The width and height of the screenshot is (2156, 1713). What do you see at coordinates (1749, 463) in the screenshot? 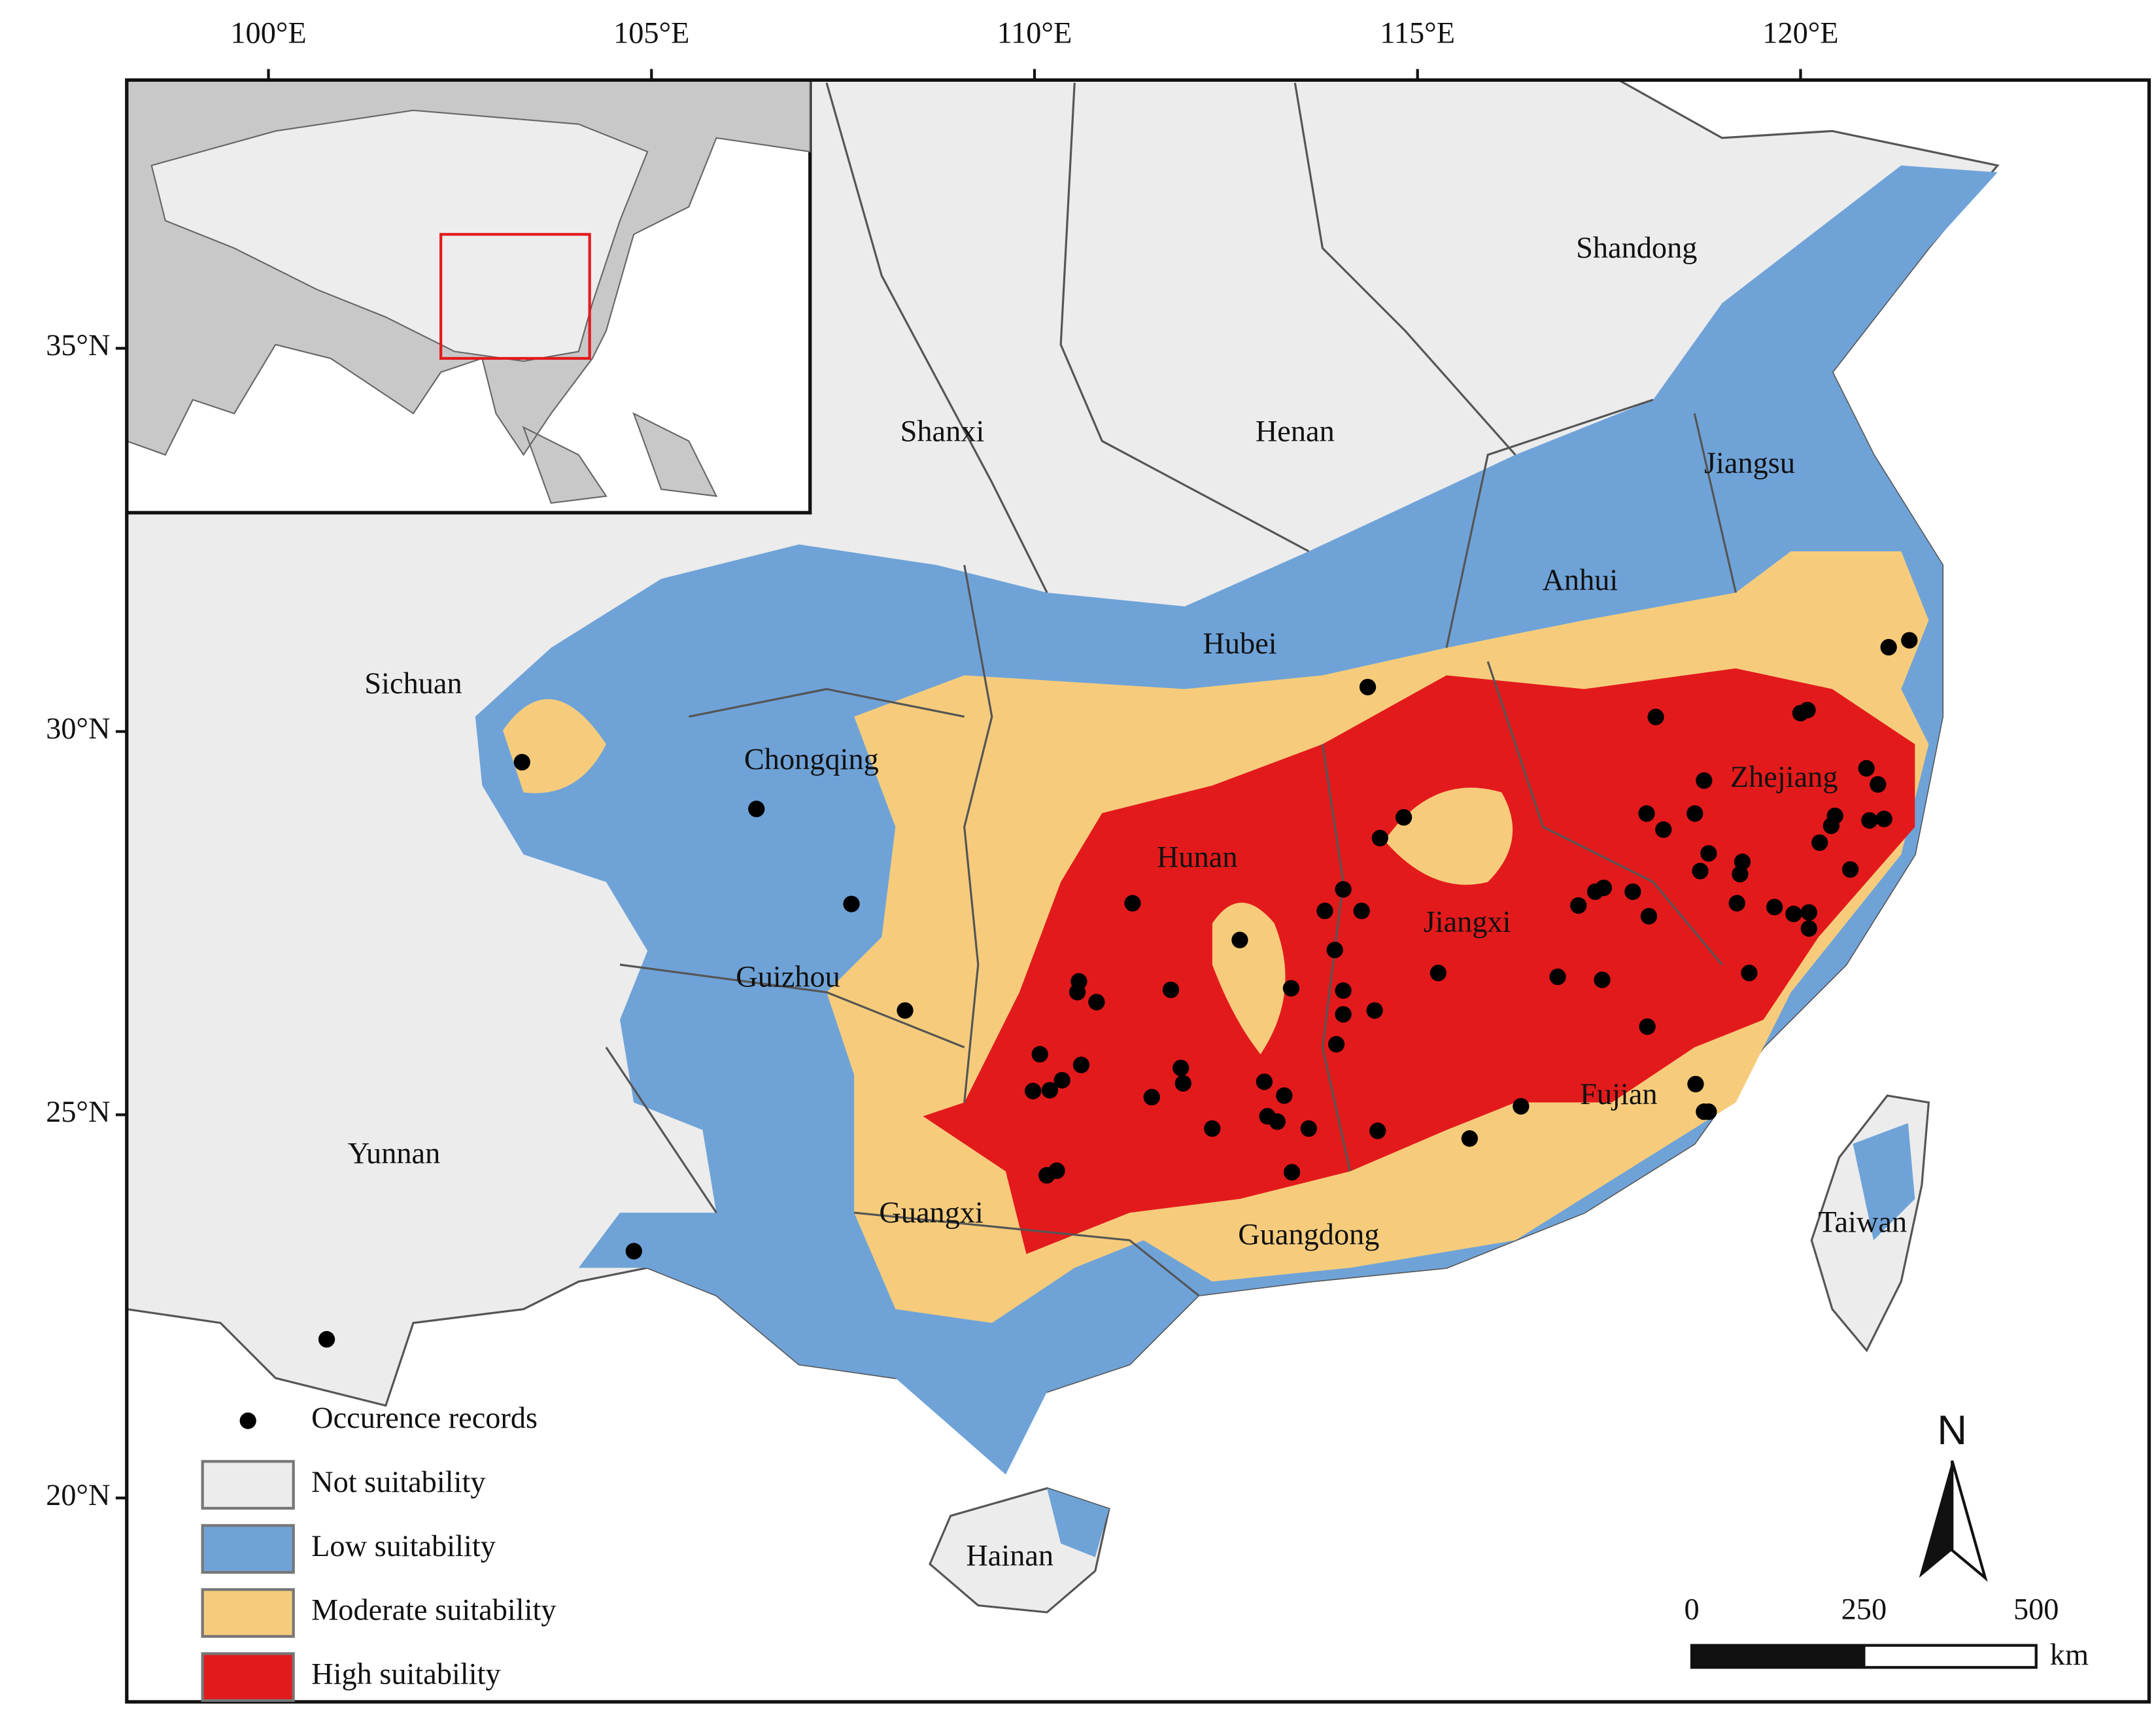
I see `province-label: Jiangsu` at bounding box center [1749, 463].